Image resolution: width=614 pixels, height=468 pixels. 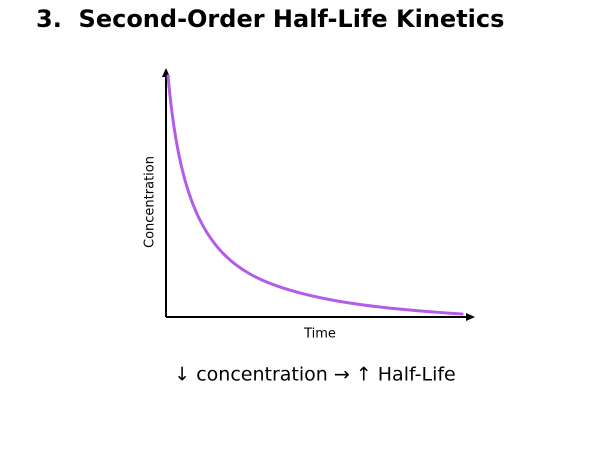 I want to click on caption: ↓ concentration → ↑ Half-Life, so click(x=314, y=375).